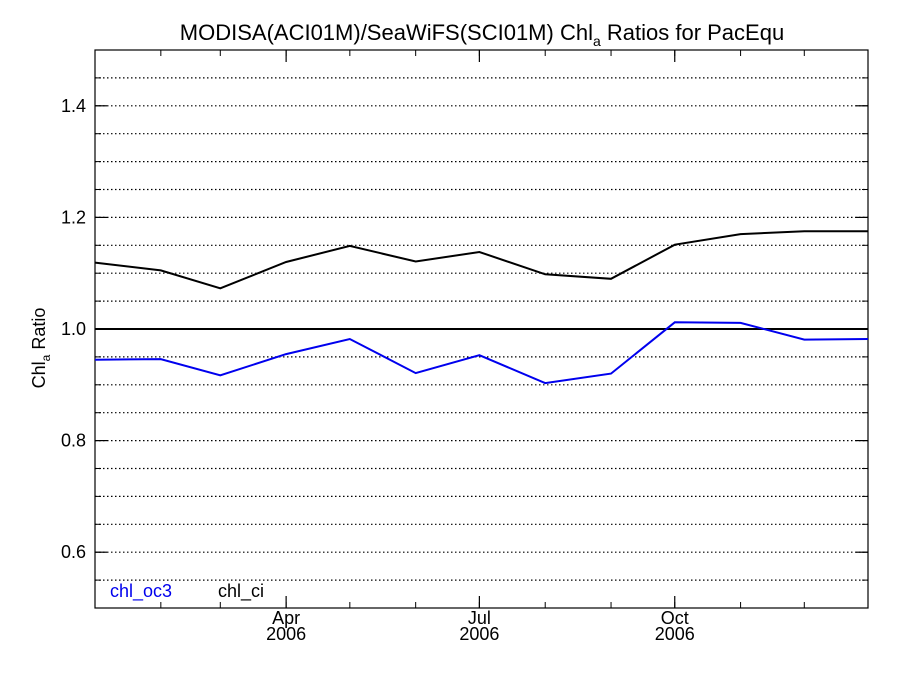 Image resolution: width=900 pixels, height=675 pixels. I want to click on y-tick-label: 0.8, so click(73, 441).